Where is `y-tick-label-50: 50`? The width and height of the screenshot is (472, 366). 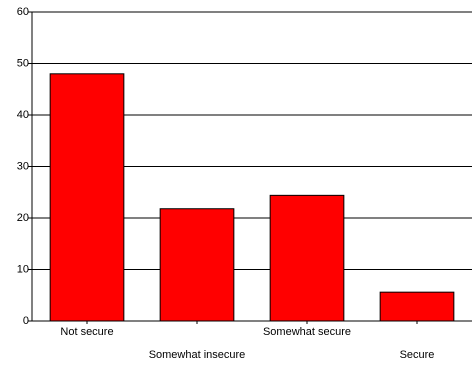 y-tick-label-50: 50 is located at coordinates (23, 64).